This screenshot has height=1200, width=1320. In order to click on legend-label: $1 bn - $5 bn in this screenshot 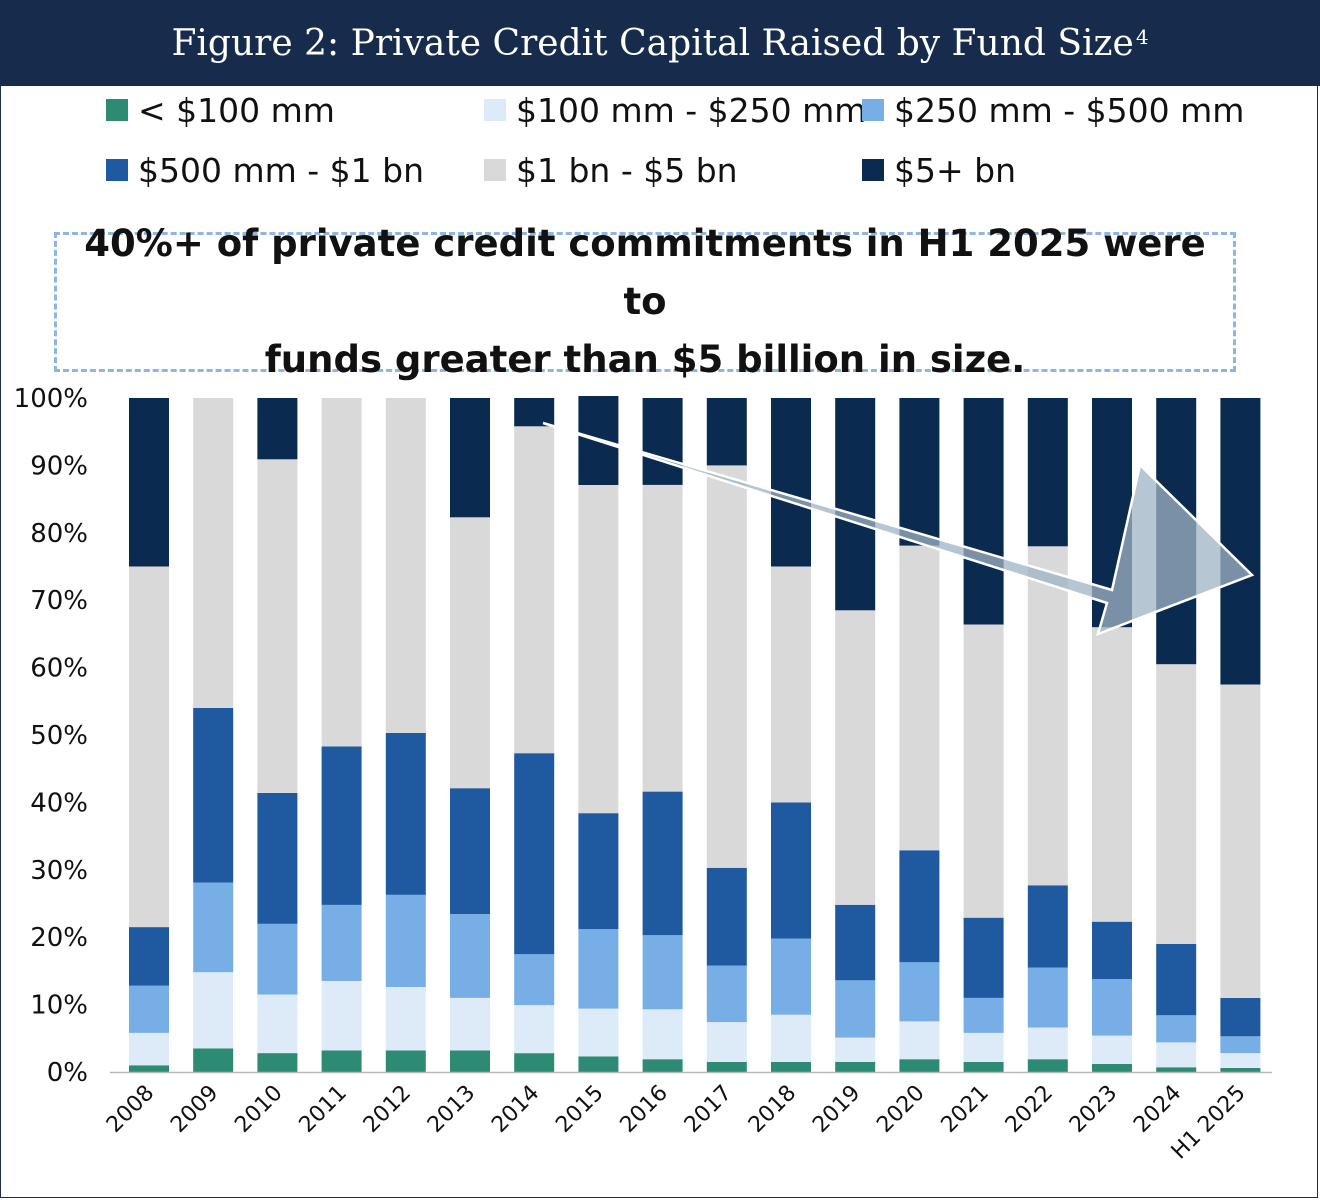, I will do `click(627, 170)`.